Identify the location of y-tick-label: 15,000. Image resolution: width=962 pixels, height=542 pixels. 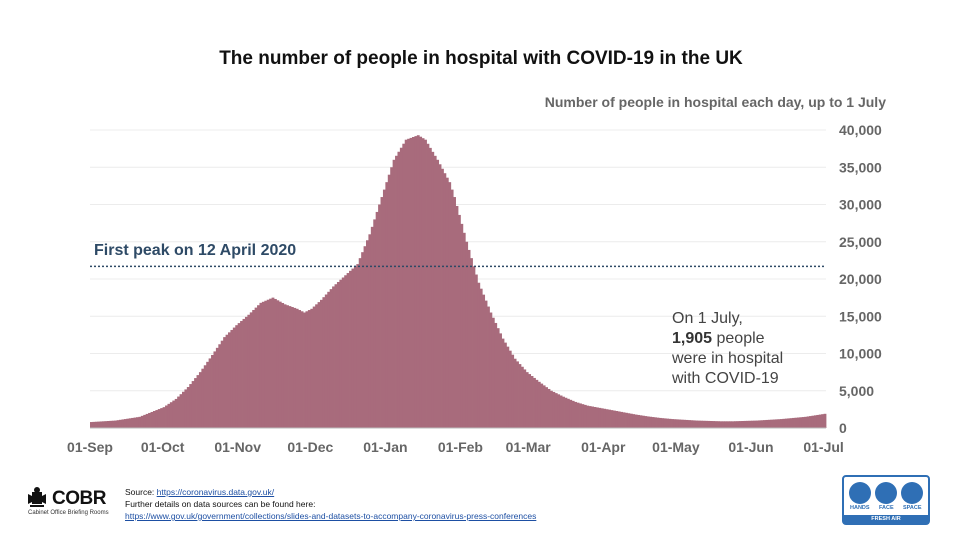
(860, 316).